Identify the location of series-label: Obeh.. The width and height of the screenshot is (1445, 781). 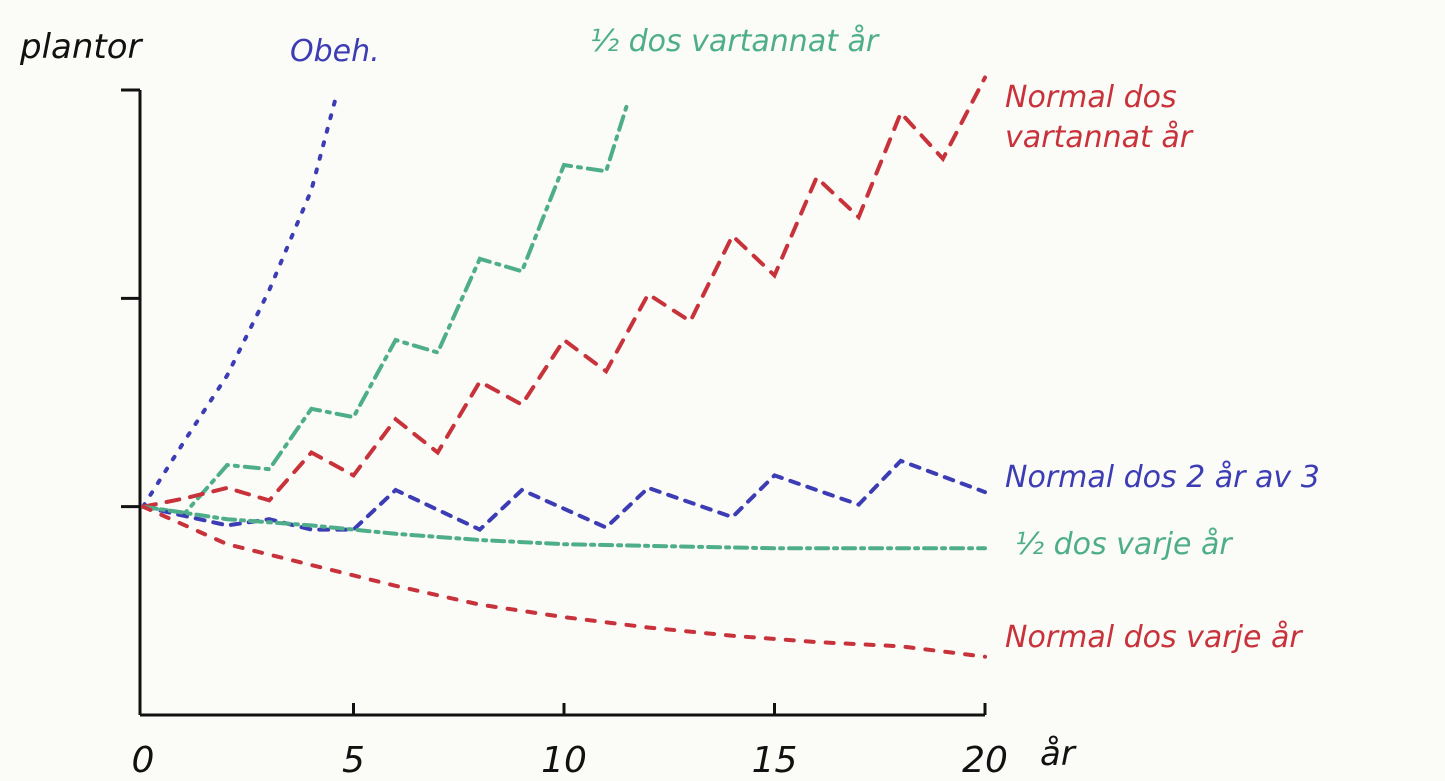
(335, 51).